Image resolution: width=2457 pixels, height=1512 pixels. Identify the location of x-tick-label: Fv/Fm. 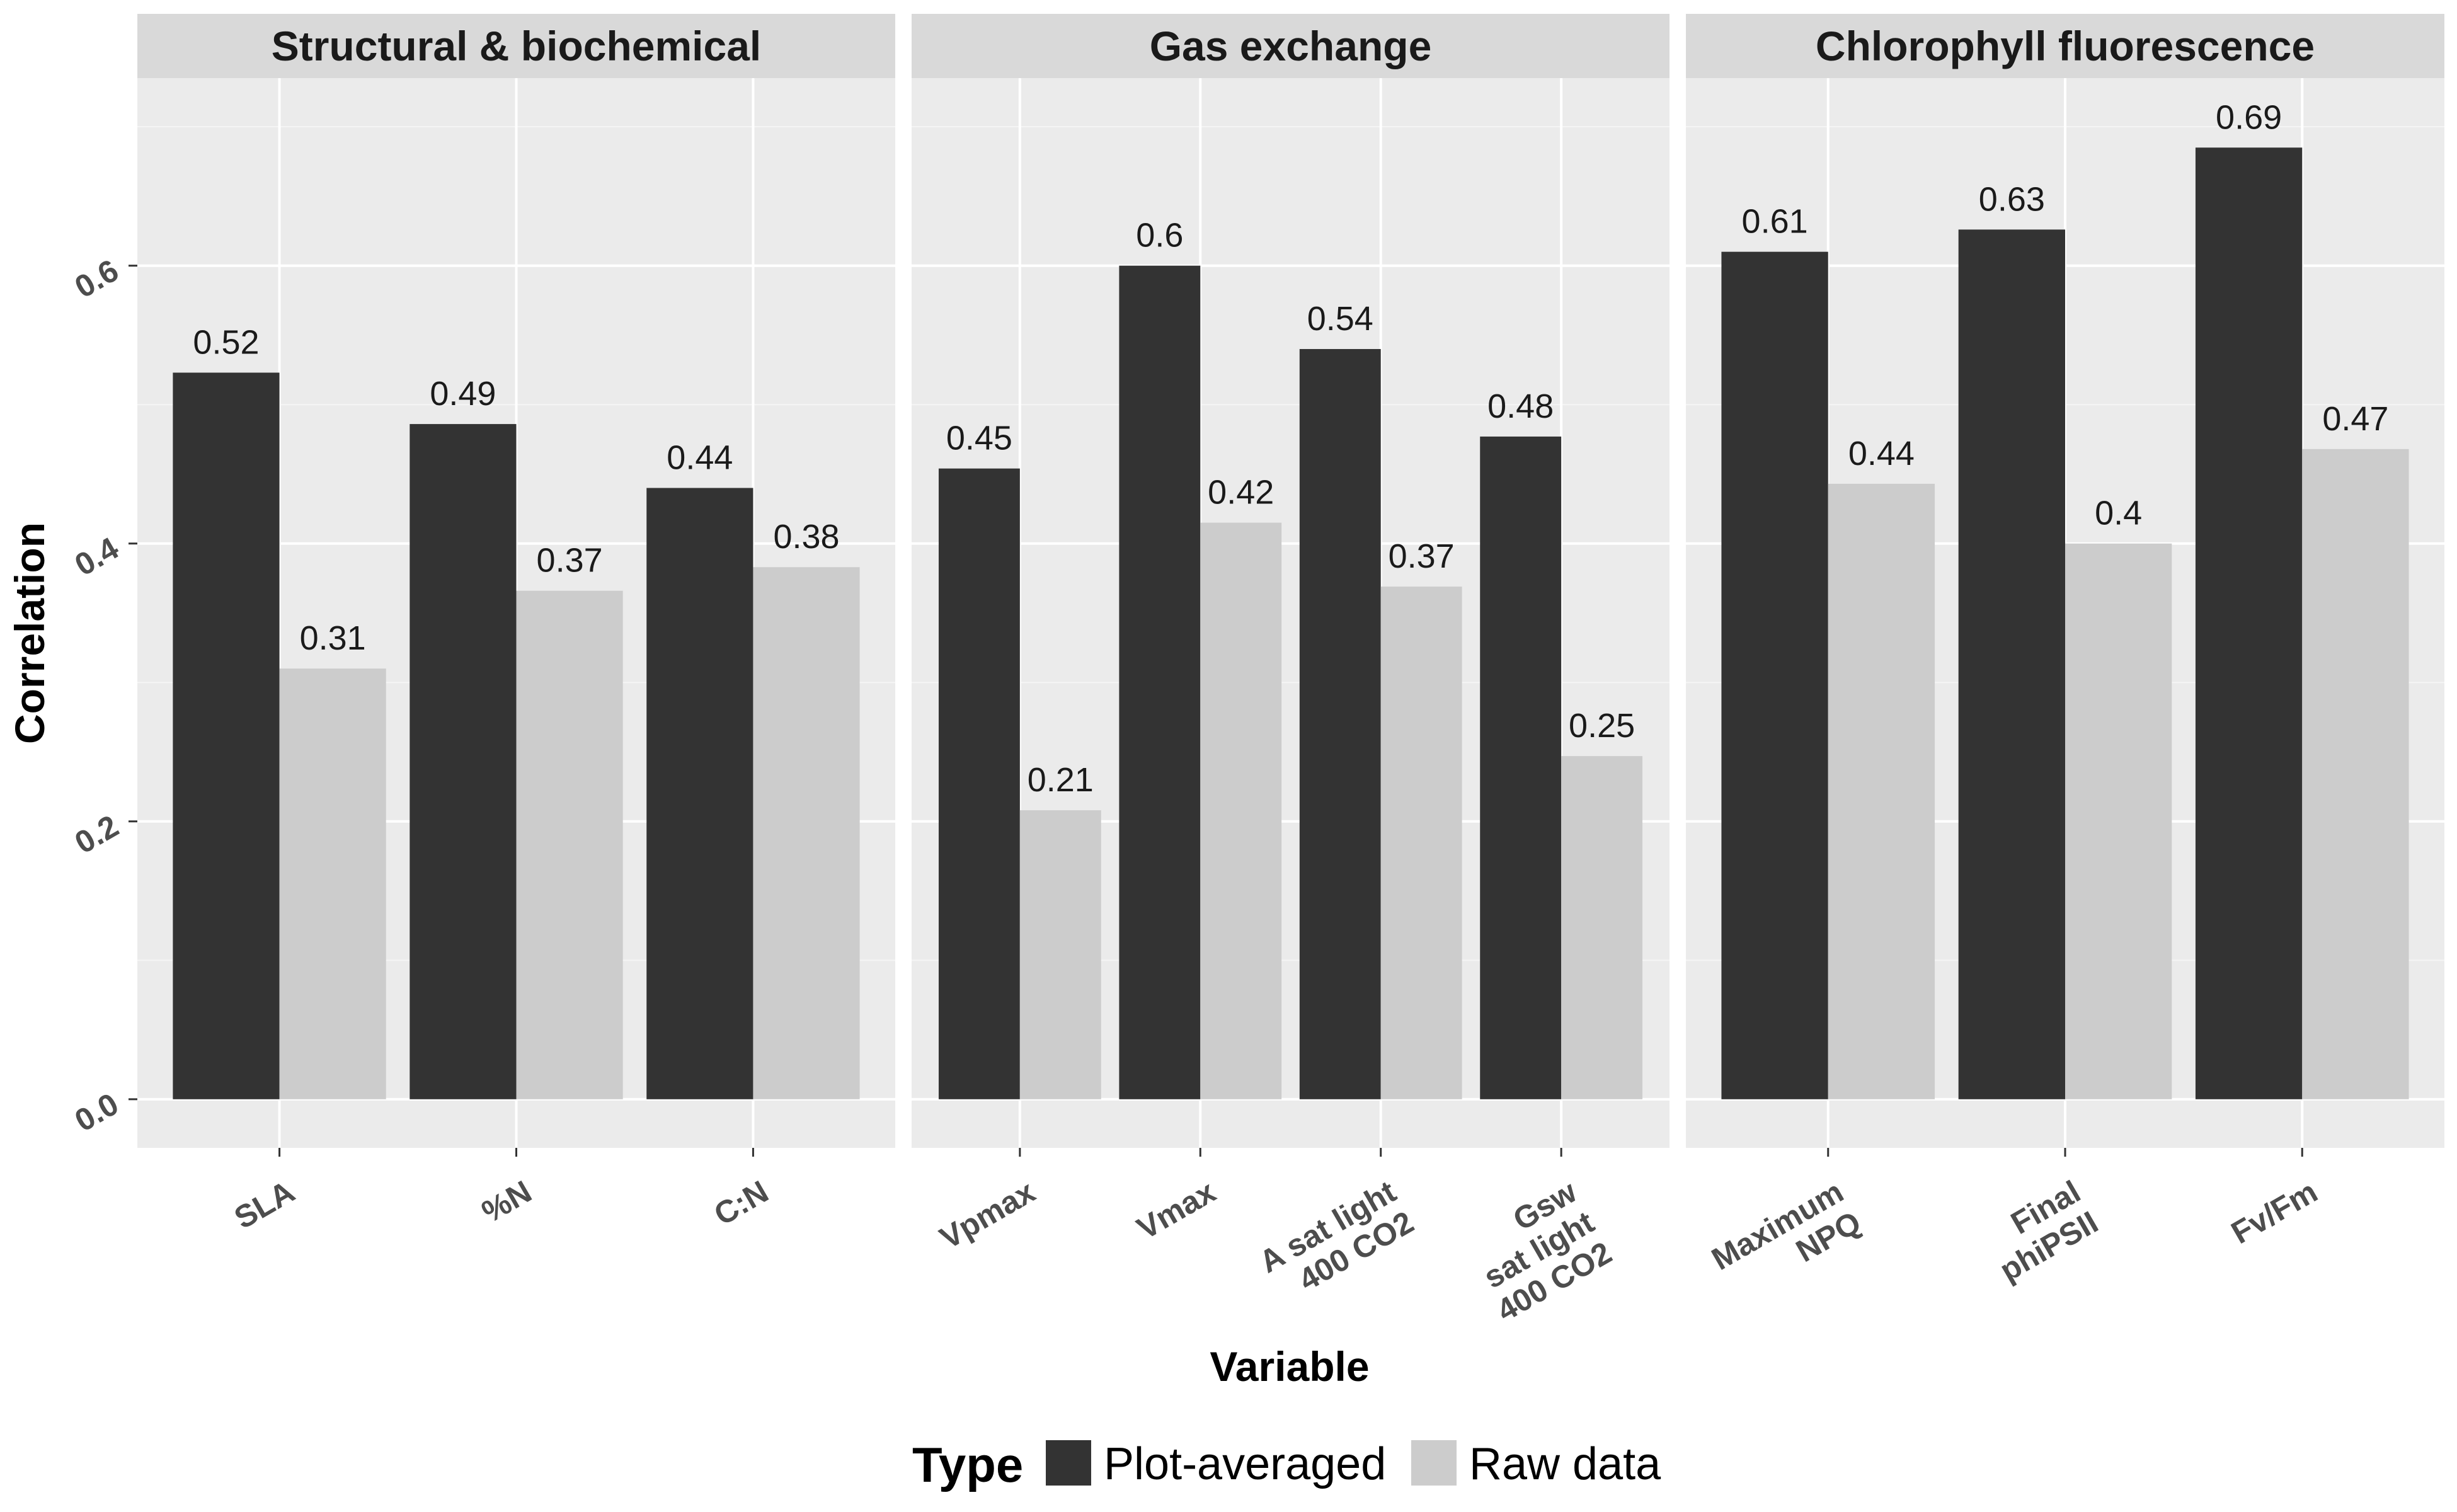
(2274, 1212).